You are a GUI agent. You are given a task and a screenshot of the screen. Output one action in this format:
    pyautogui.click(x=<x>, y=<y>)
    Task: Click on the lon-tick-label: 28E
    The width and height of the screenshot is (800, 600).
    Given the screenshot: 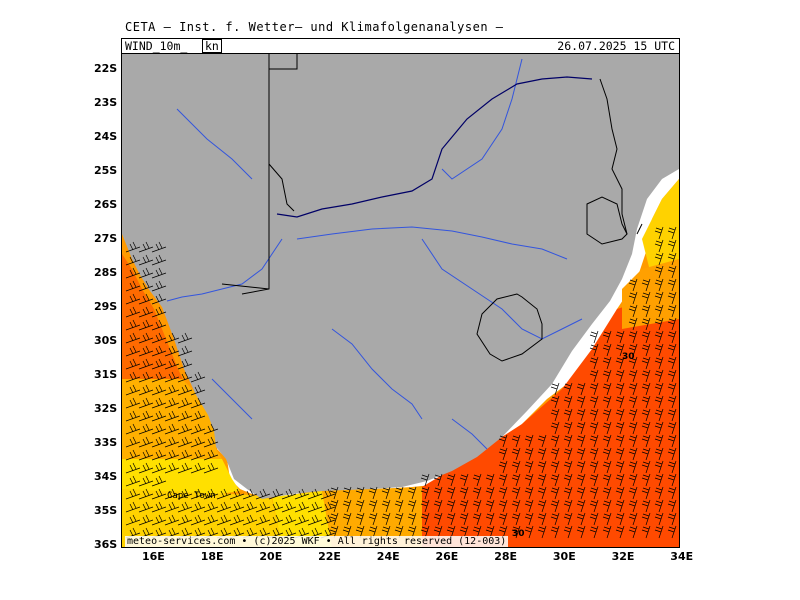 What is the action you would take?
    pyautogui.click(x=506, y=556)
    